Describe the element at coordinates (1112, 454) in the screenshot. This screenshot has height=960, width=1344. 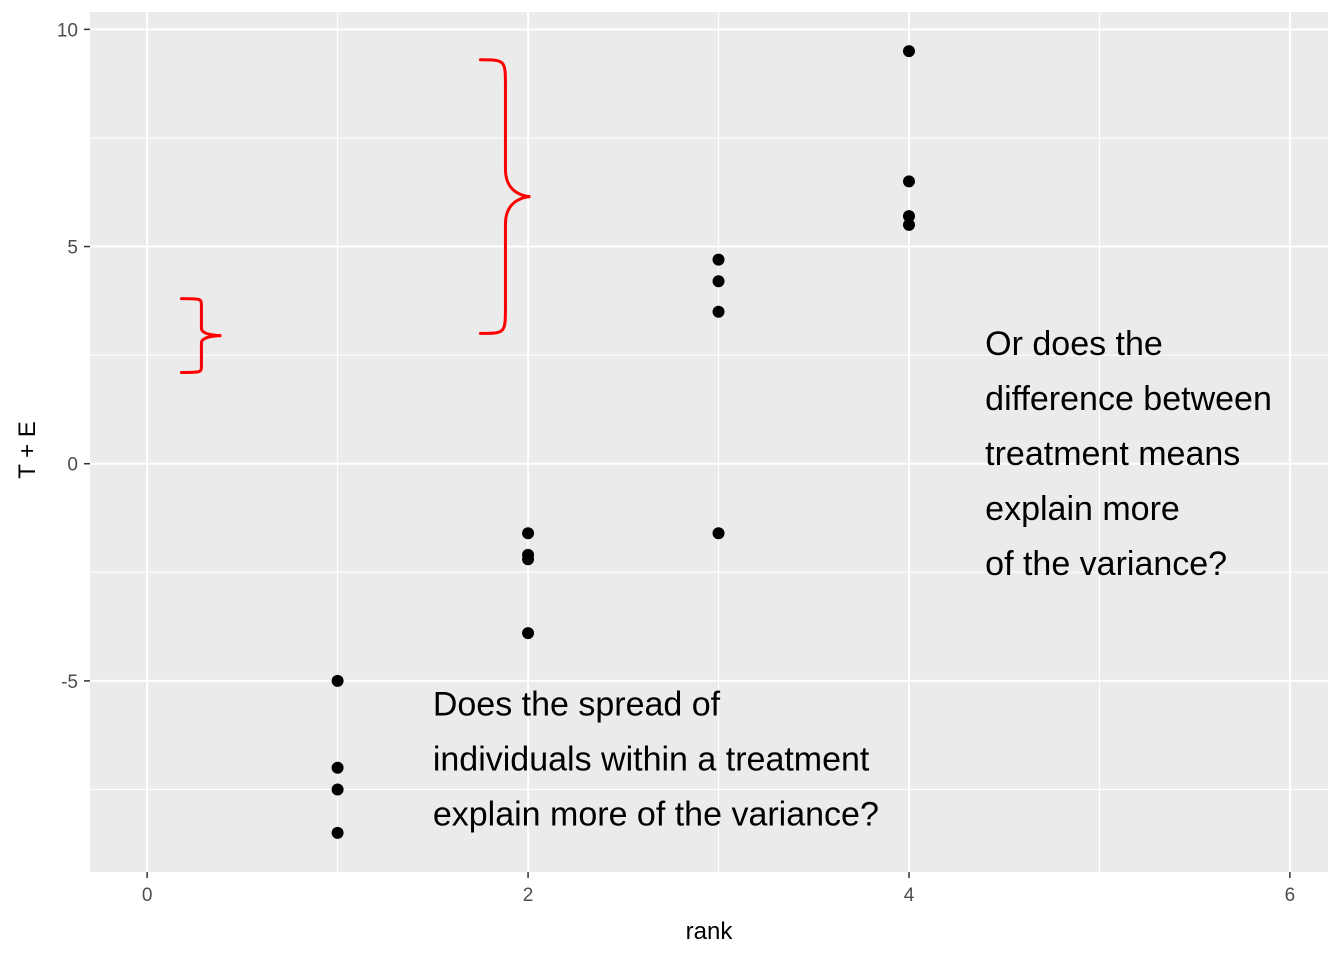
I see `annotation-line: treatment means` at that location.